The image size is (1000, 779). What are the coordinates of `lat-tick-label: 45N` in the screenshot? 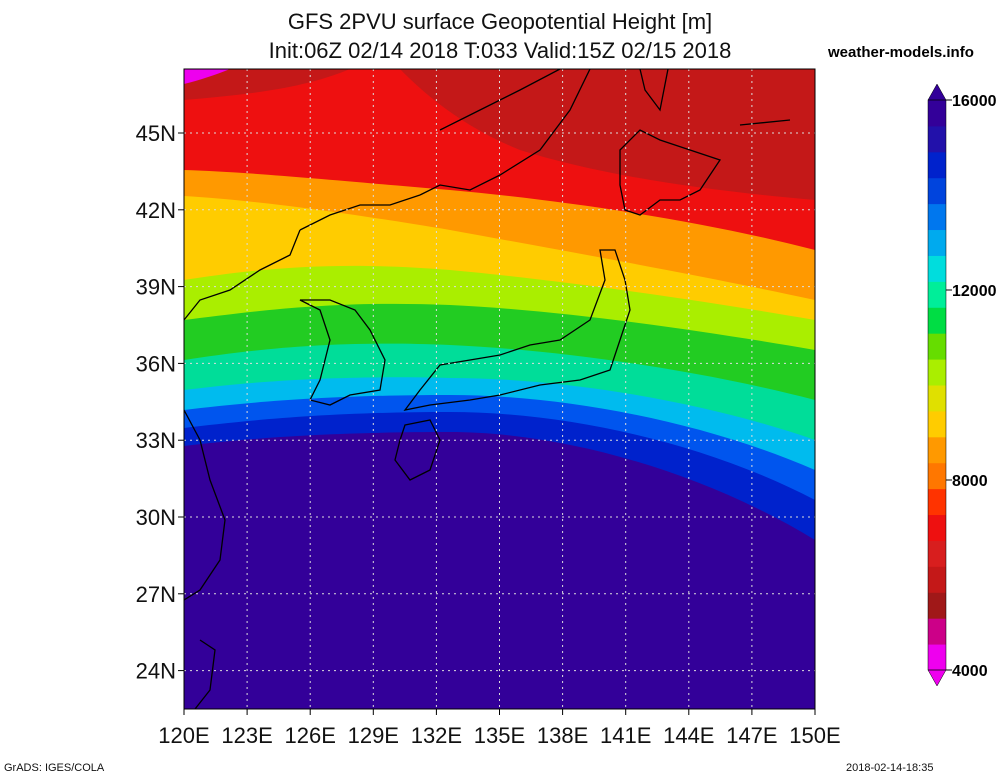 It's located at (156, 133).